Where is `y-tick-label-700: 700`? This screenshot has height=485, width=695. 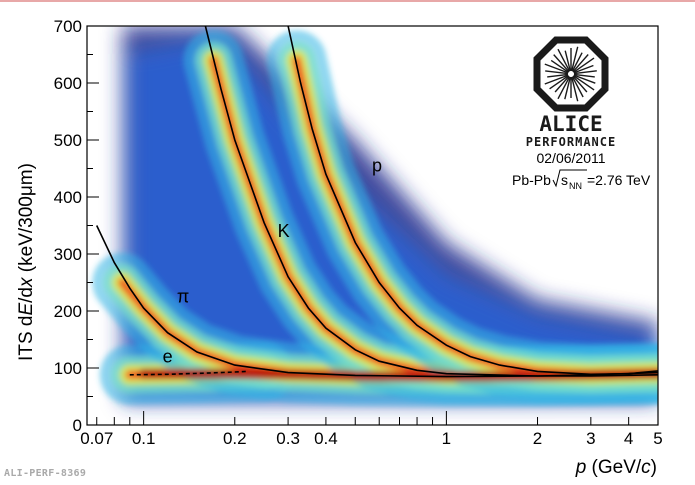
y-tick-label-700: 700 is located at coordinates (68, 26).